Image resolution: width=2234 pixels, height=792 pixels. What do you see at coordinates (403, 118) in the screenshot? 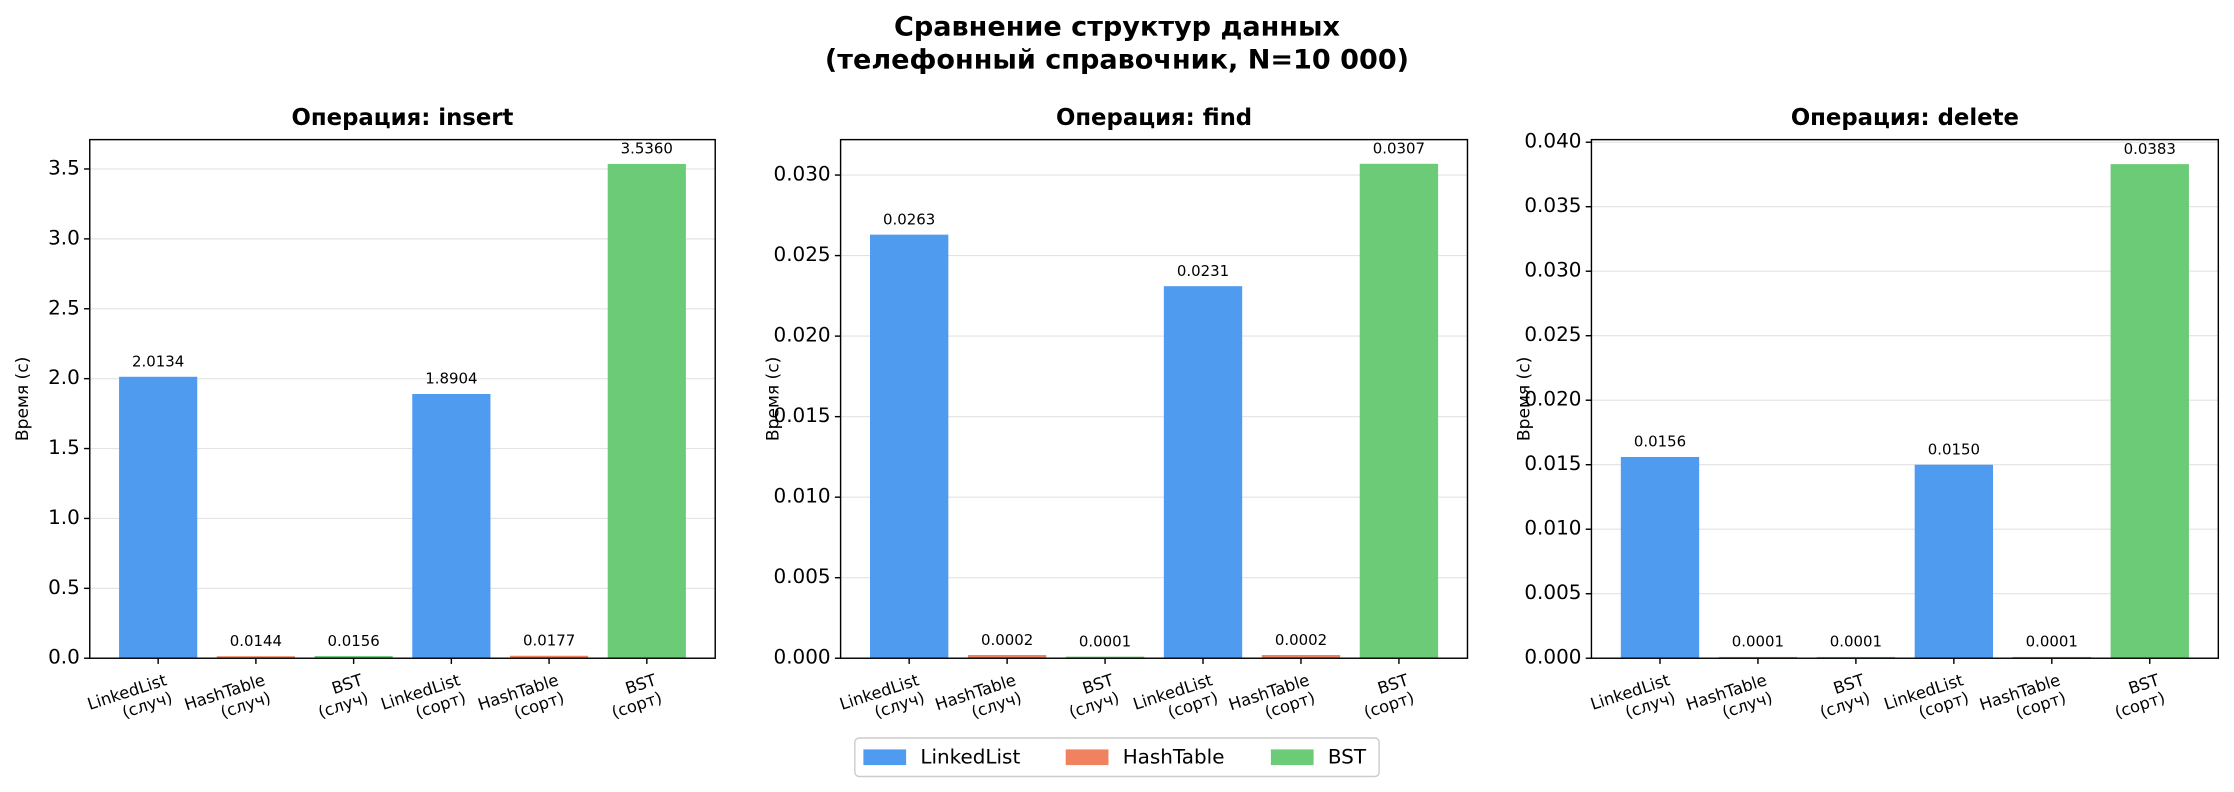
I see `axis-title: Операция: insert` at bounding box center [403, 118].